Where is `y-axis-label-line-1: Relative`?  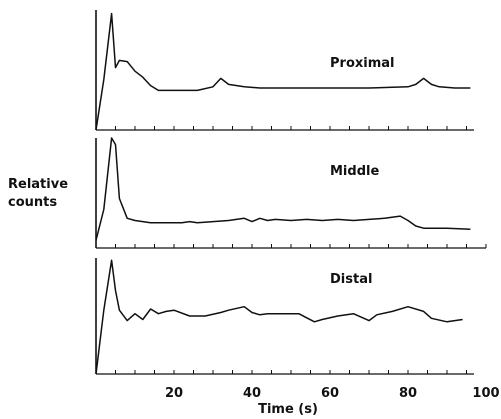 y-axis-label-line-1: Relative is located at coordinates (38, 184).